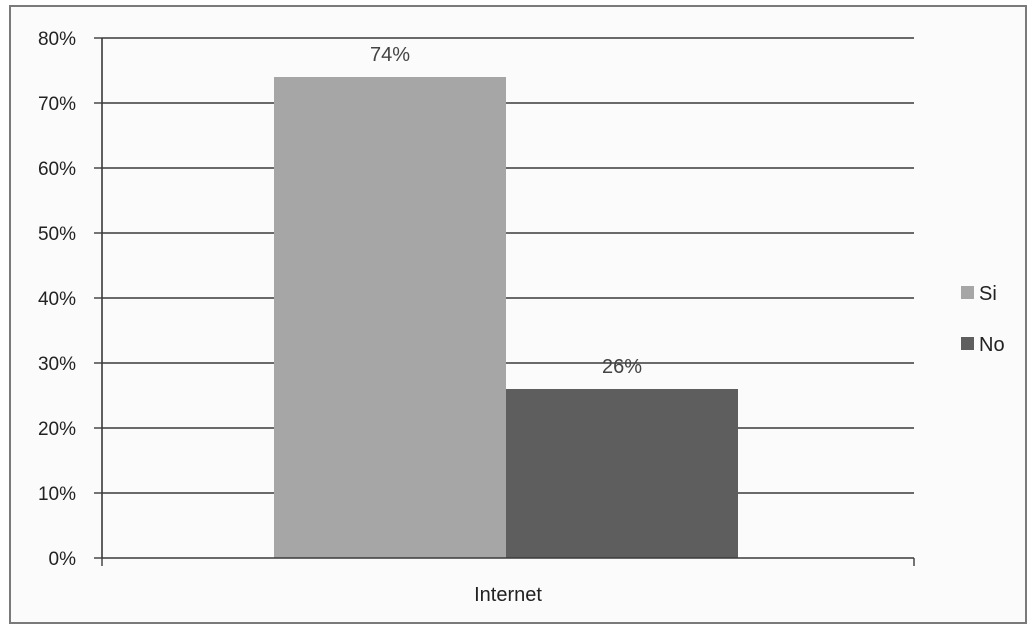  I want to click on y-tick-label: 30%, so click(57, 364).